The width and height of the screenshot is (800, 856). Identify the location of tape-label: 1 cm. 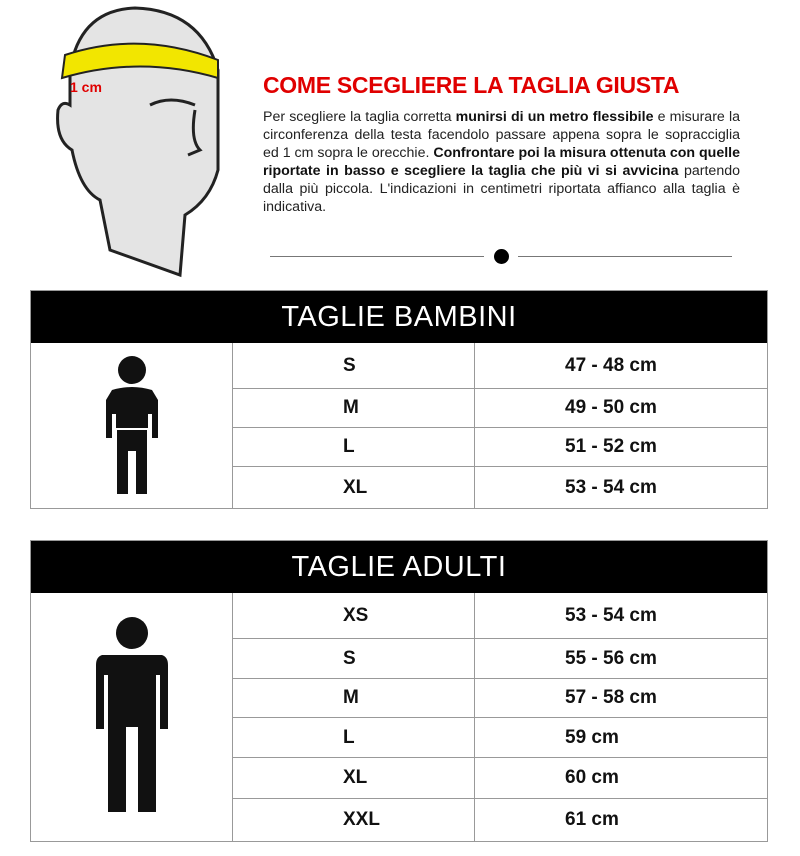
(86, 87).